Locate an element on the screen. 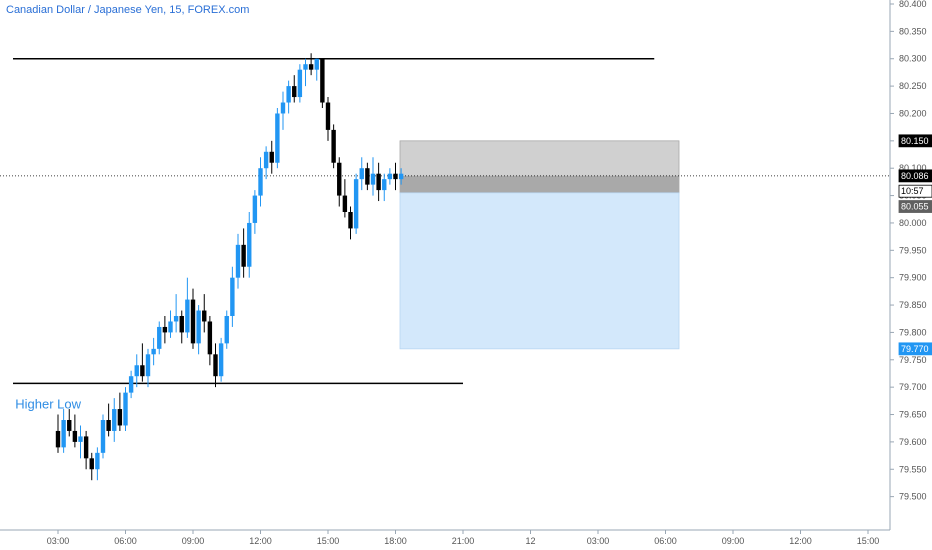  y-tick-label: 80.350 is located at coordinates (913, 31).